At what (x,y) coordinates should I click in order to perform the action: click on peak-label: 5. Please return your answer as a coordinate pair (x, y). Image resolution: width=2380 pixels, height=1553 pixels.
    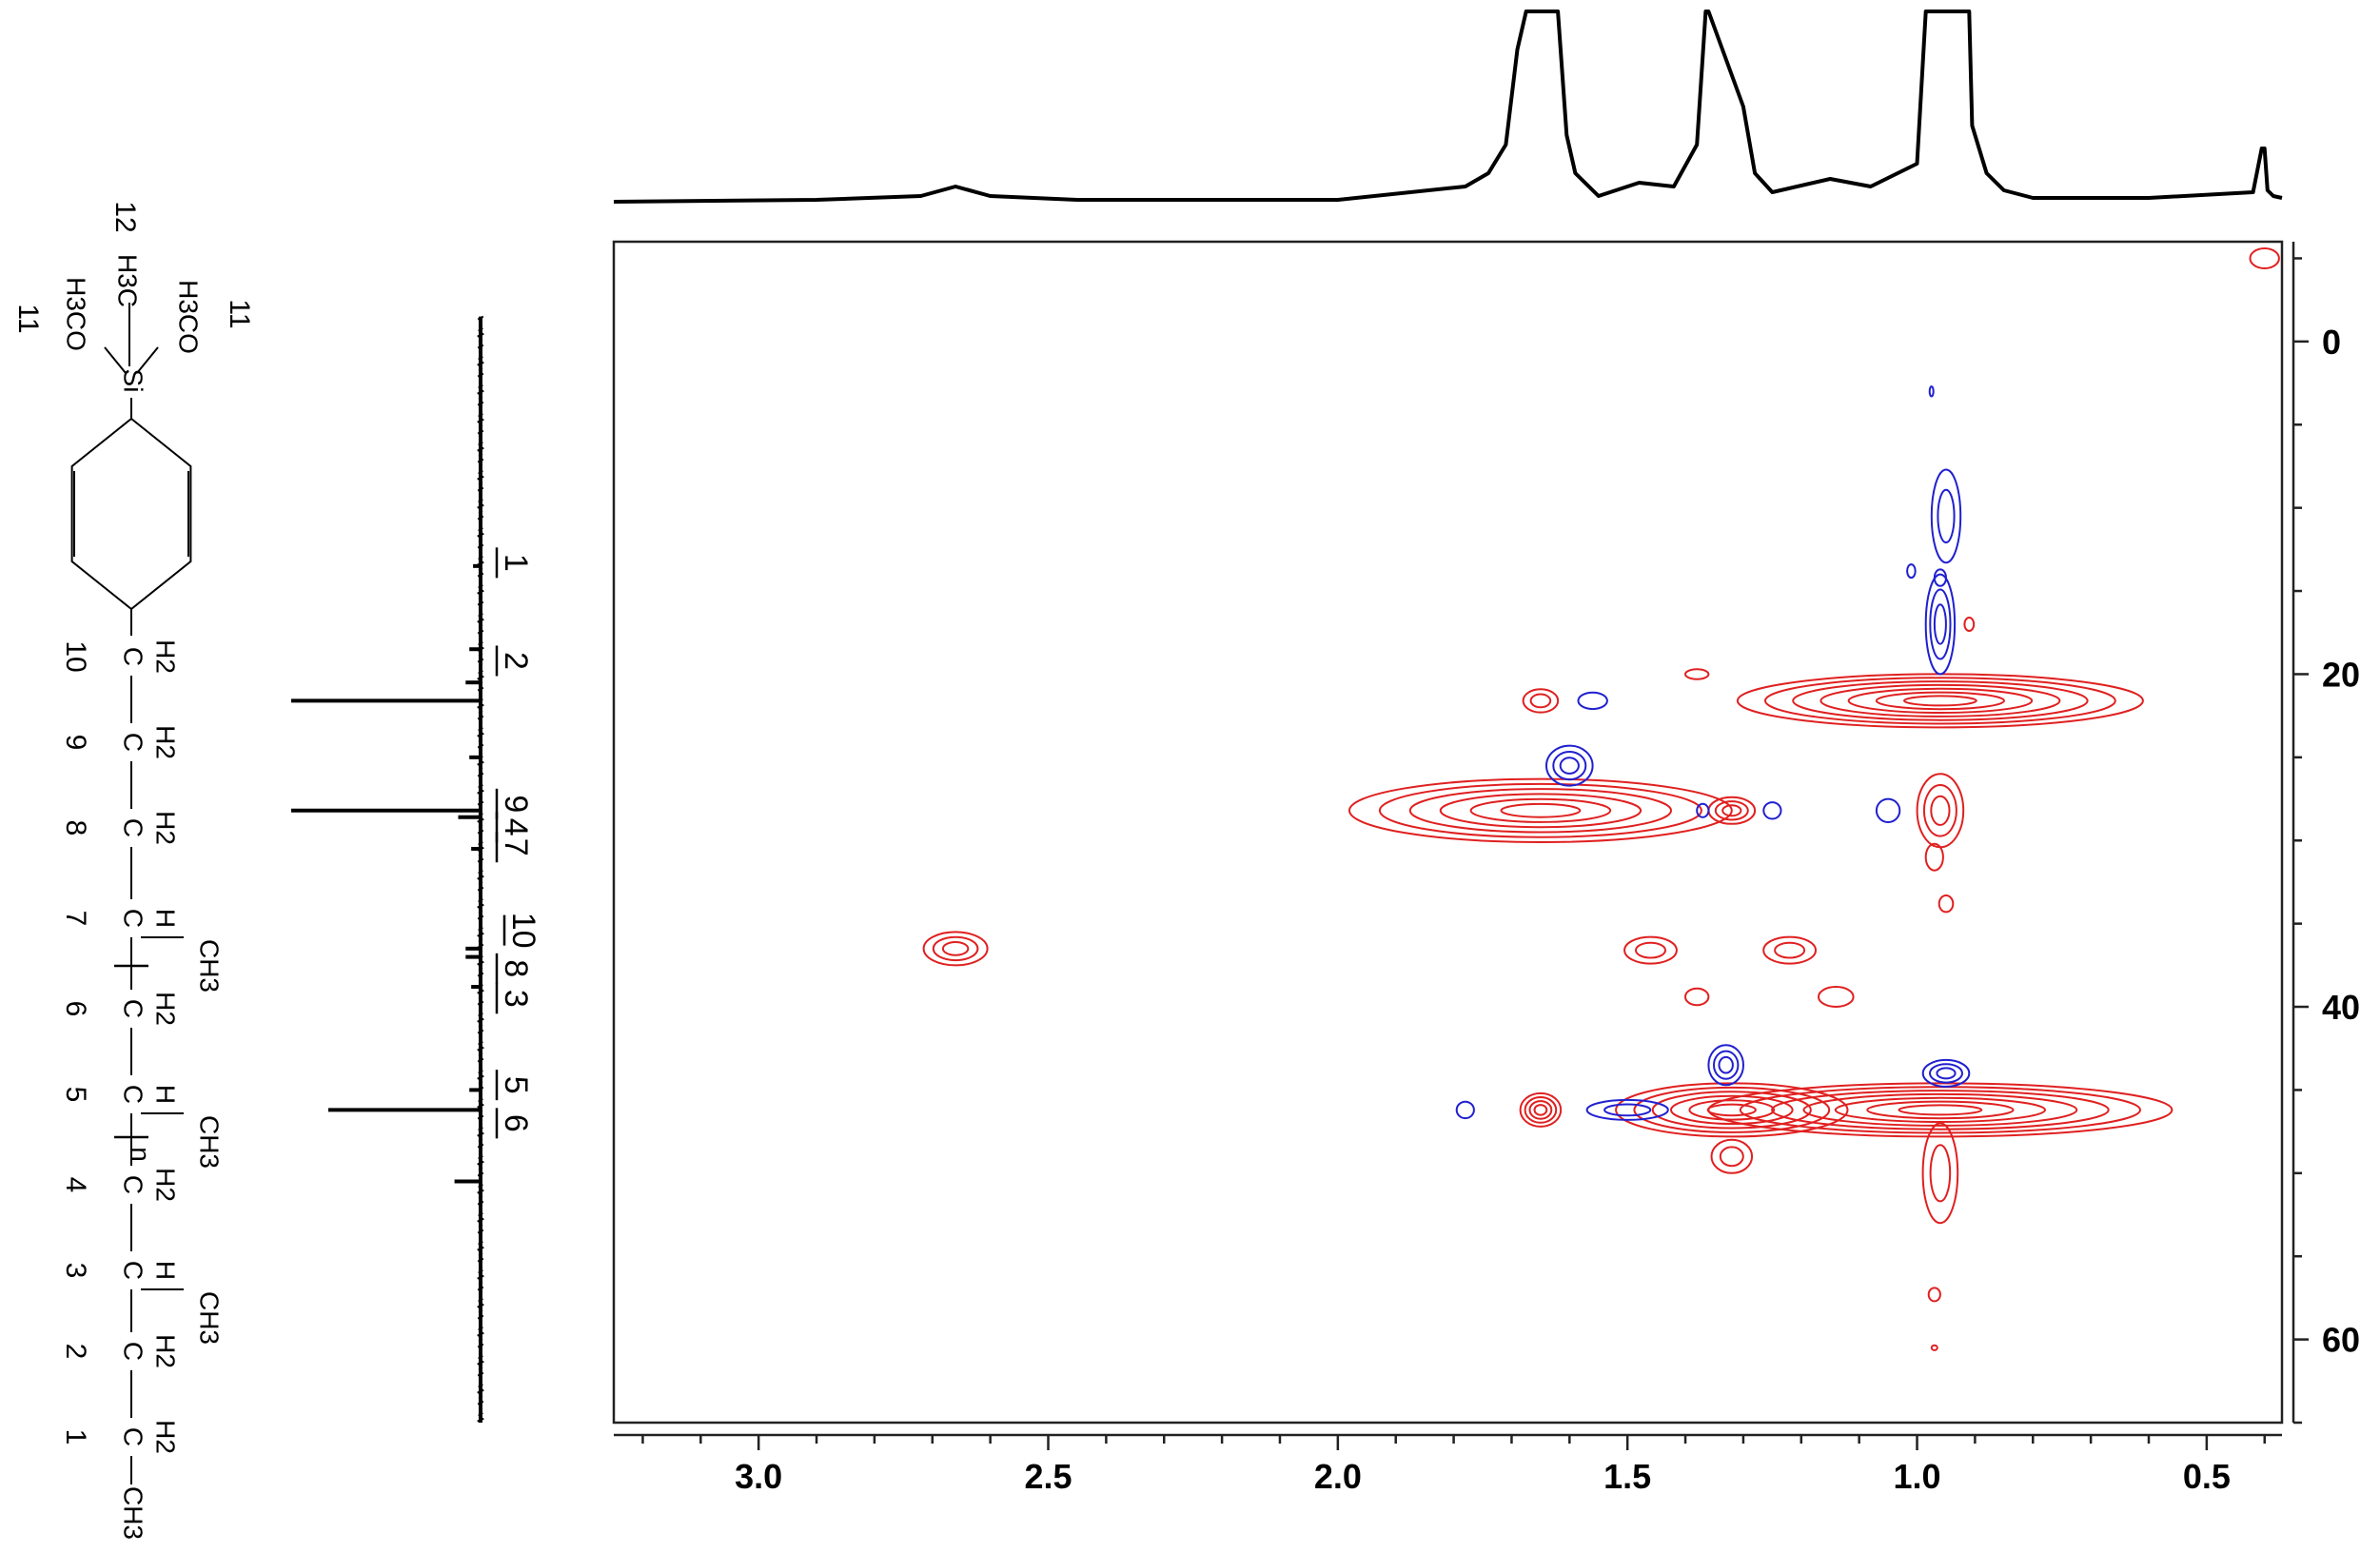
    Looking at the image, I should click on (516, 1085).